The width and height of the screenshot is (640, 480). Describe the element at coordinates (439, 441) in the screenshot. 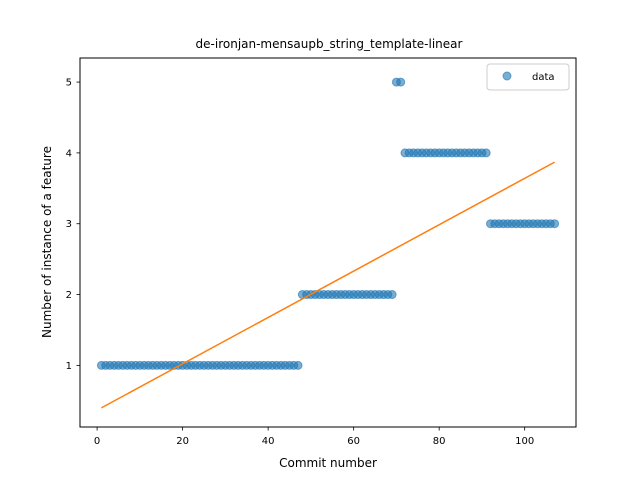

I see `x-tick-label-80: 80` at that location.